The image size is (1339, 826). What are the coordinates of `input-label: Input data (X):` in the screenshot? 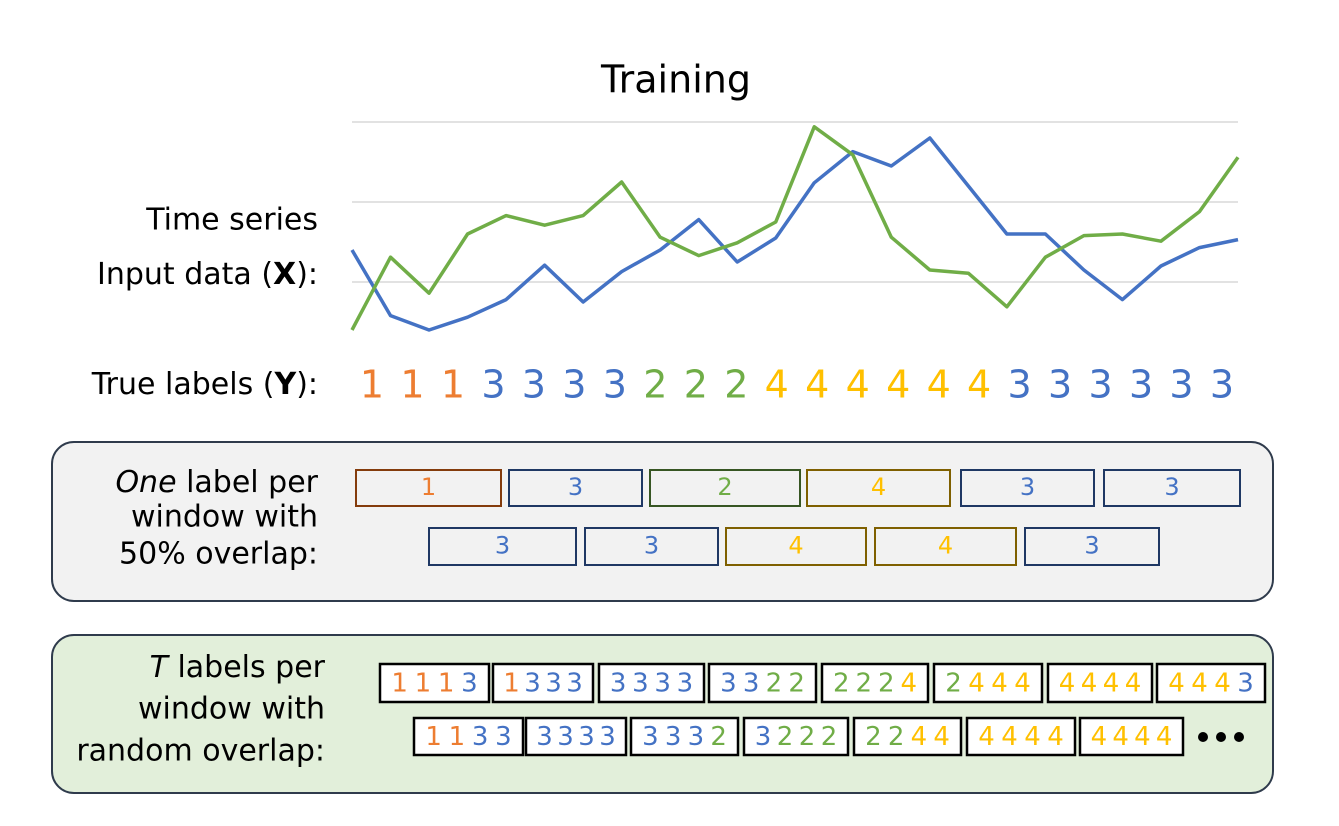 It's located at (207, 274).